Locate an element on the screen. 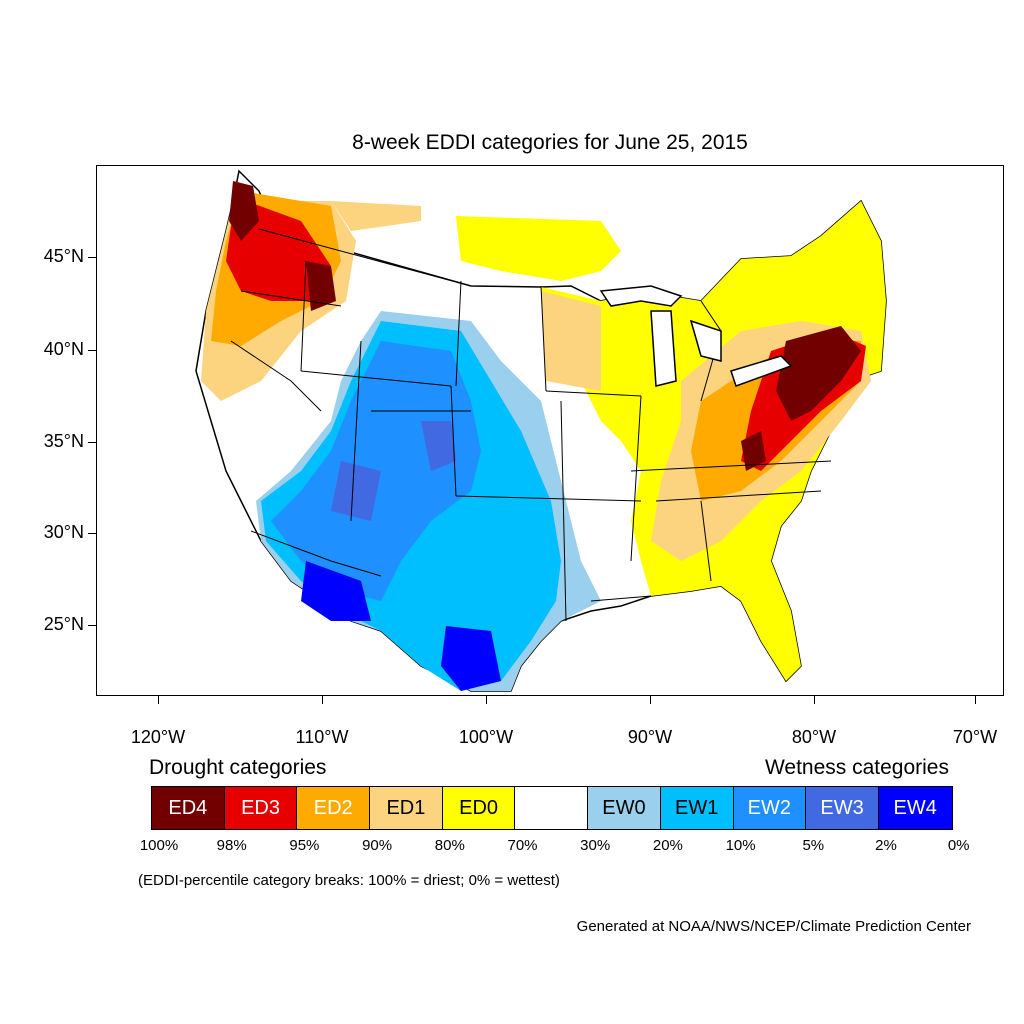 Image resolution: width=1024 pixels, height=1024 pixels. lat-label-40: 40°N is located at coordinates (63, 349).